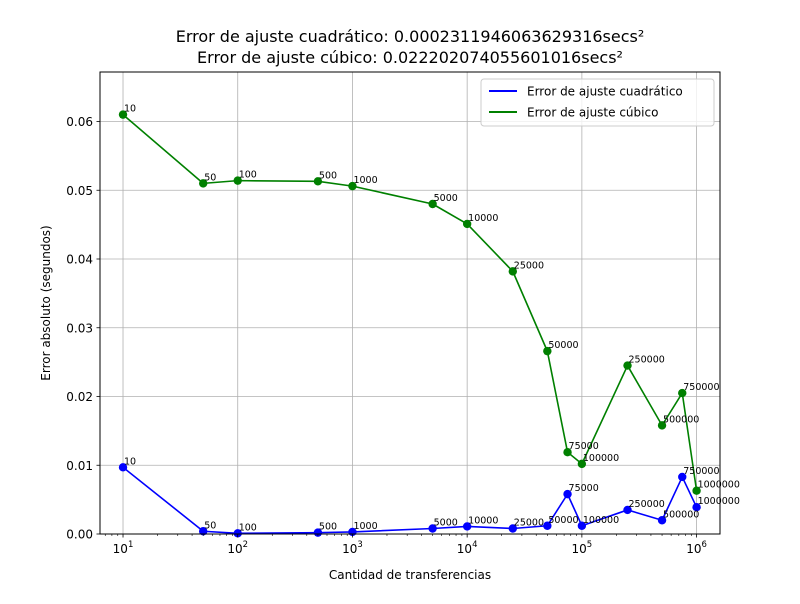 The width and height of the screenshot is (800, 604). I want to click on y-tick-label: 0.02, so click(79, 397).